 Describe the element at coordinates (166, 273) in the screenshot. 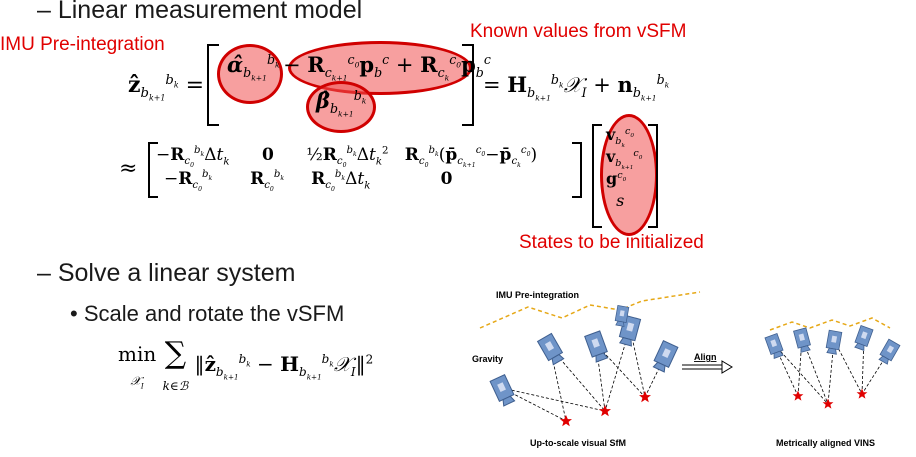

I see `bullet-solve-linear-system: – Solve a linear system` at that location.